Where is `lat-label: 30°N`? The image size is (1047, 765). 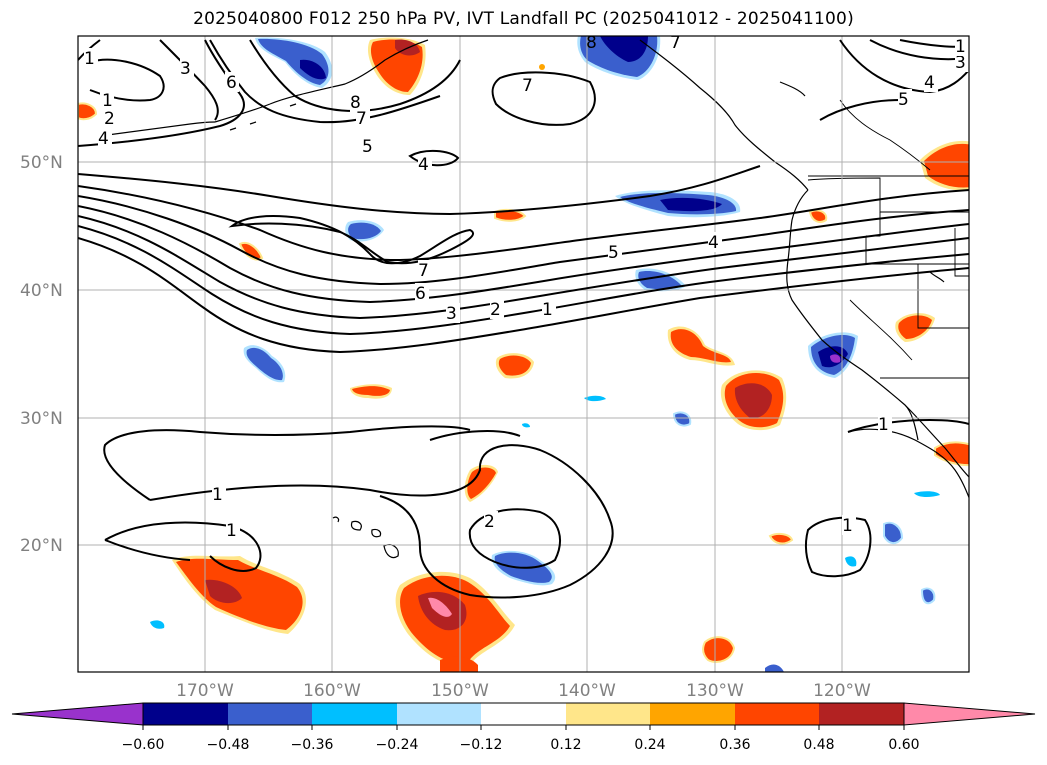 lat-label: 30°N is located at coordinates (41, 419).